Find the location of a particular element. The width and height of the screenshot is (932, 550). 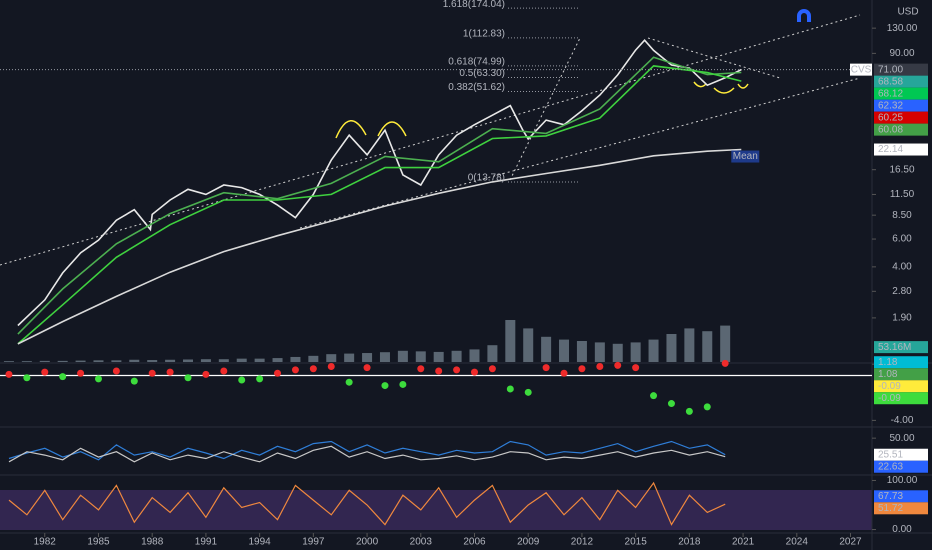

y-tick-label: 130.00 is located at coordinates (902, 28).